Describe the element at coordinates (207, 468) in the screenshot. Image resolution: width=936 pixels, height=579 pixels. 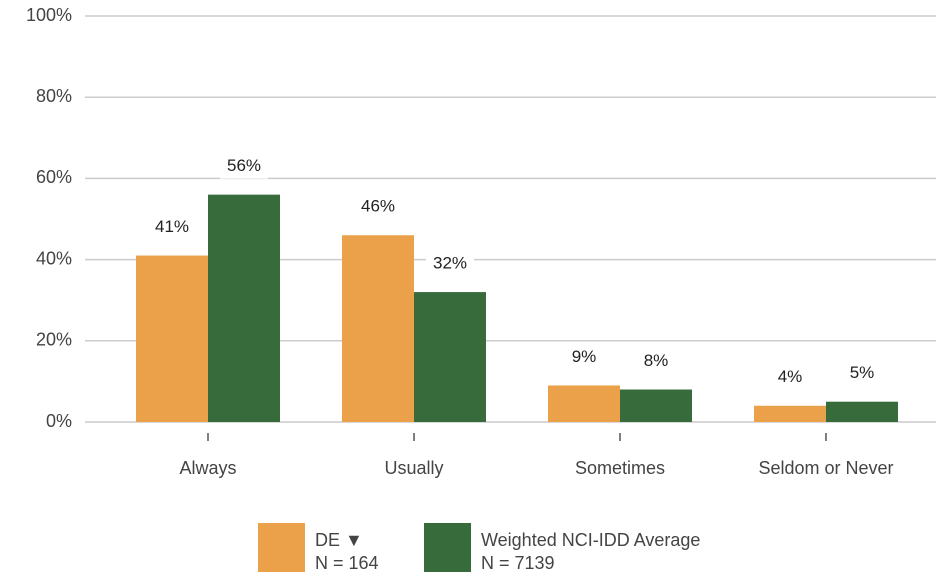
I see `x-tick-label: Always` at that location.